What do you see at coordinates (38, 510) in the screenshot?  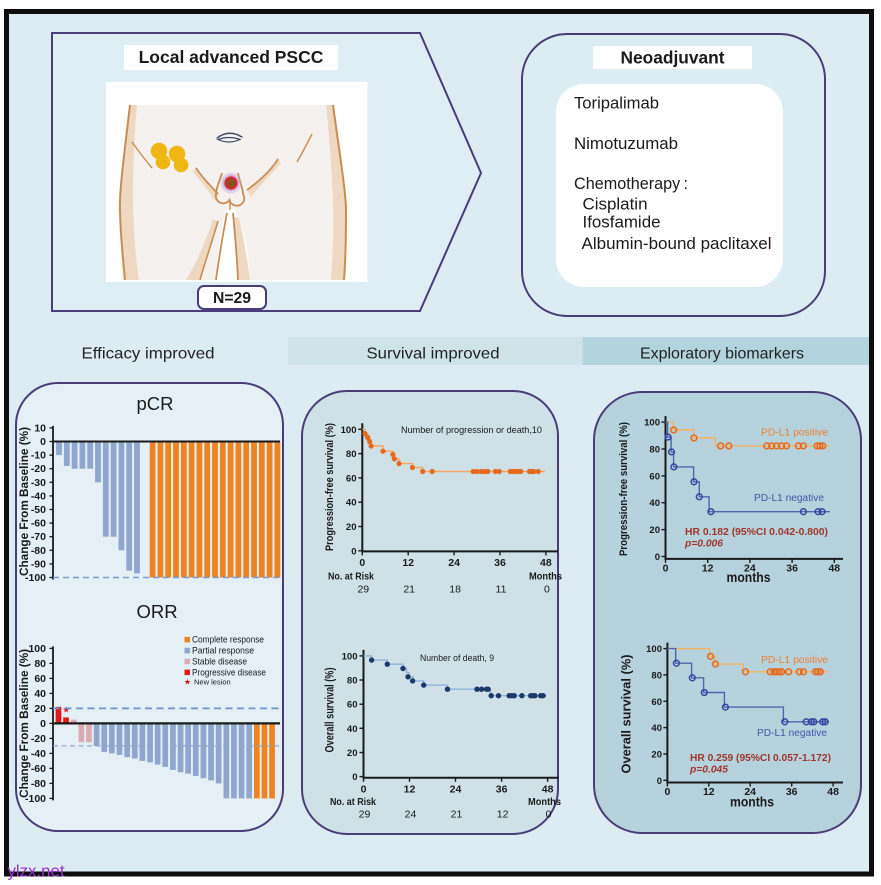 I see `svg-text: -50` at bounding box center [38, 510].